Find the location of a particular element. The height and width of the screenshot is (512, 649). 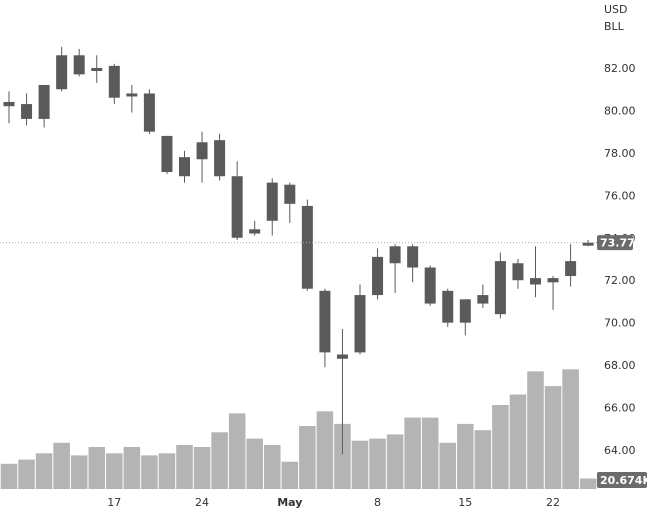

y-tick-label: 82.00 is located at coordinates (620, 68).